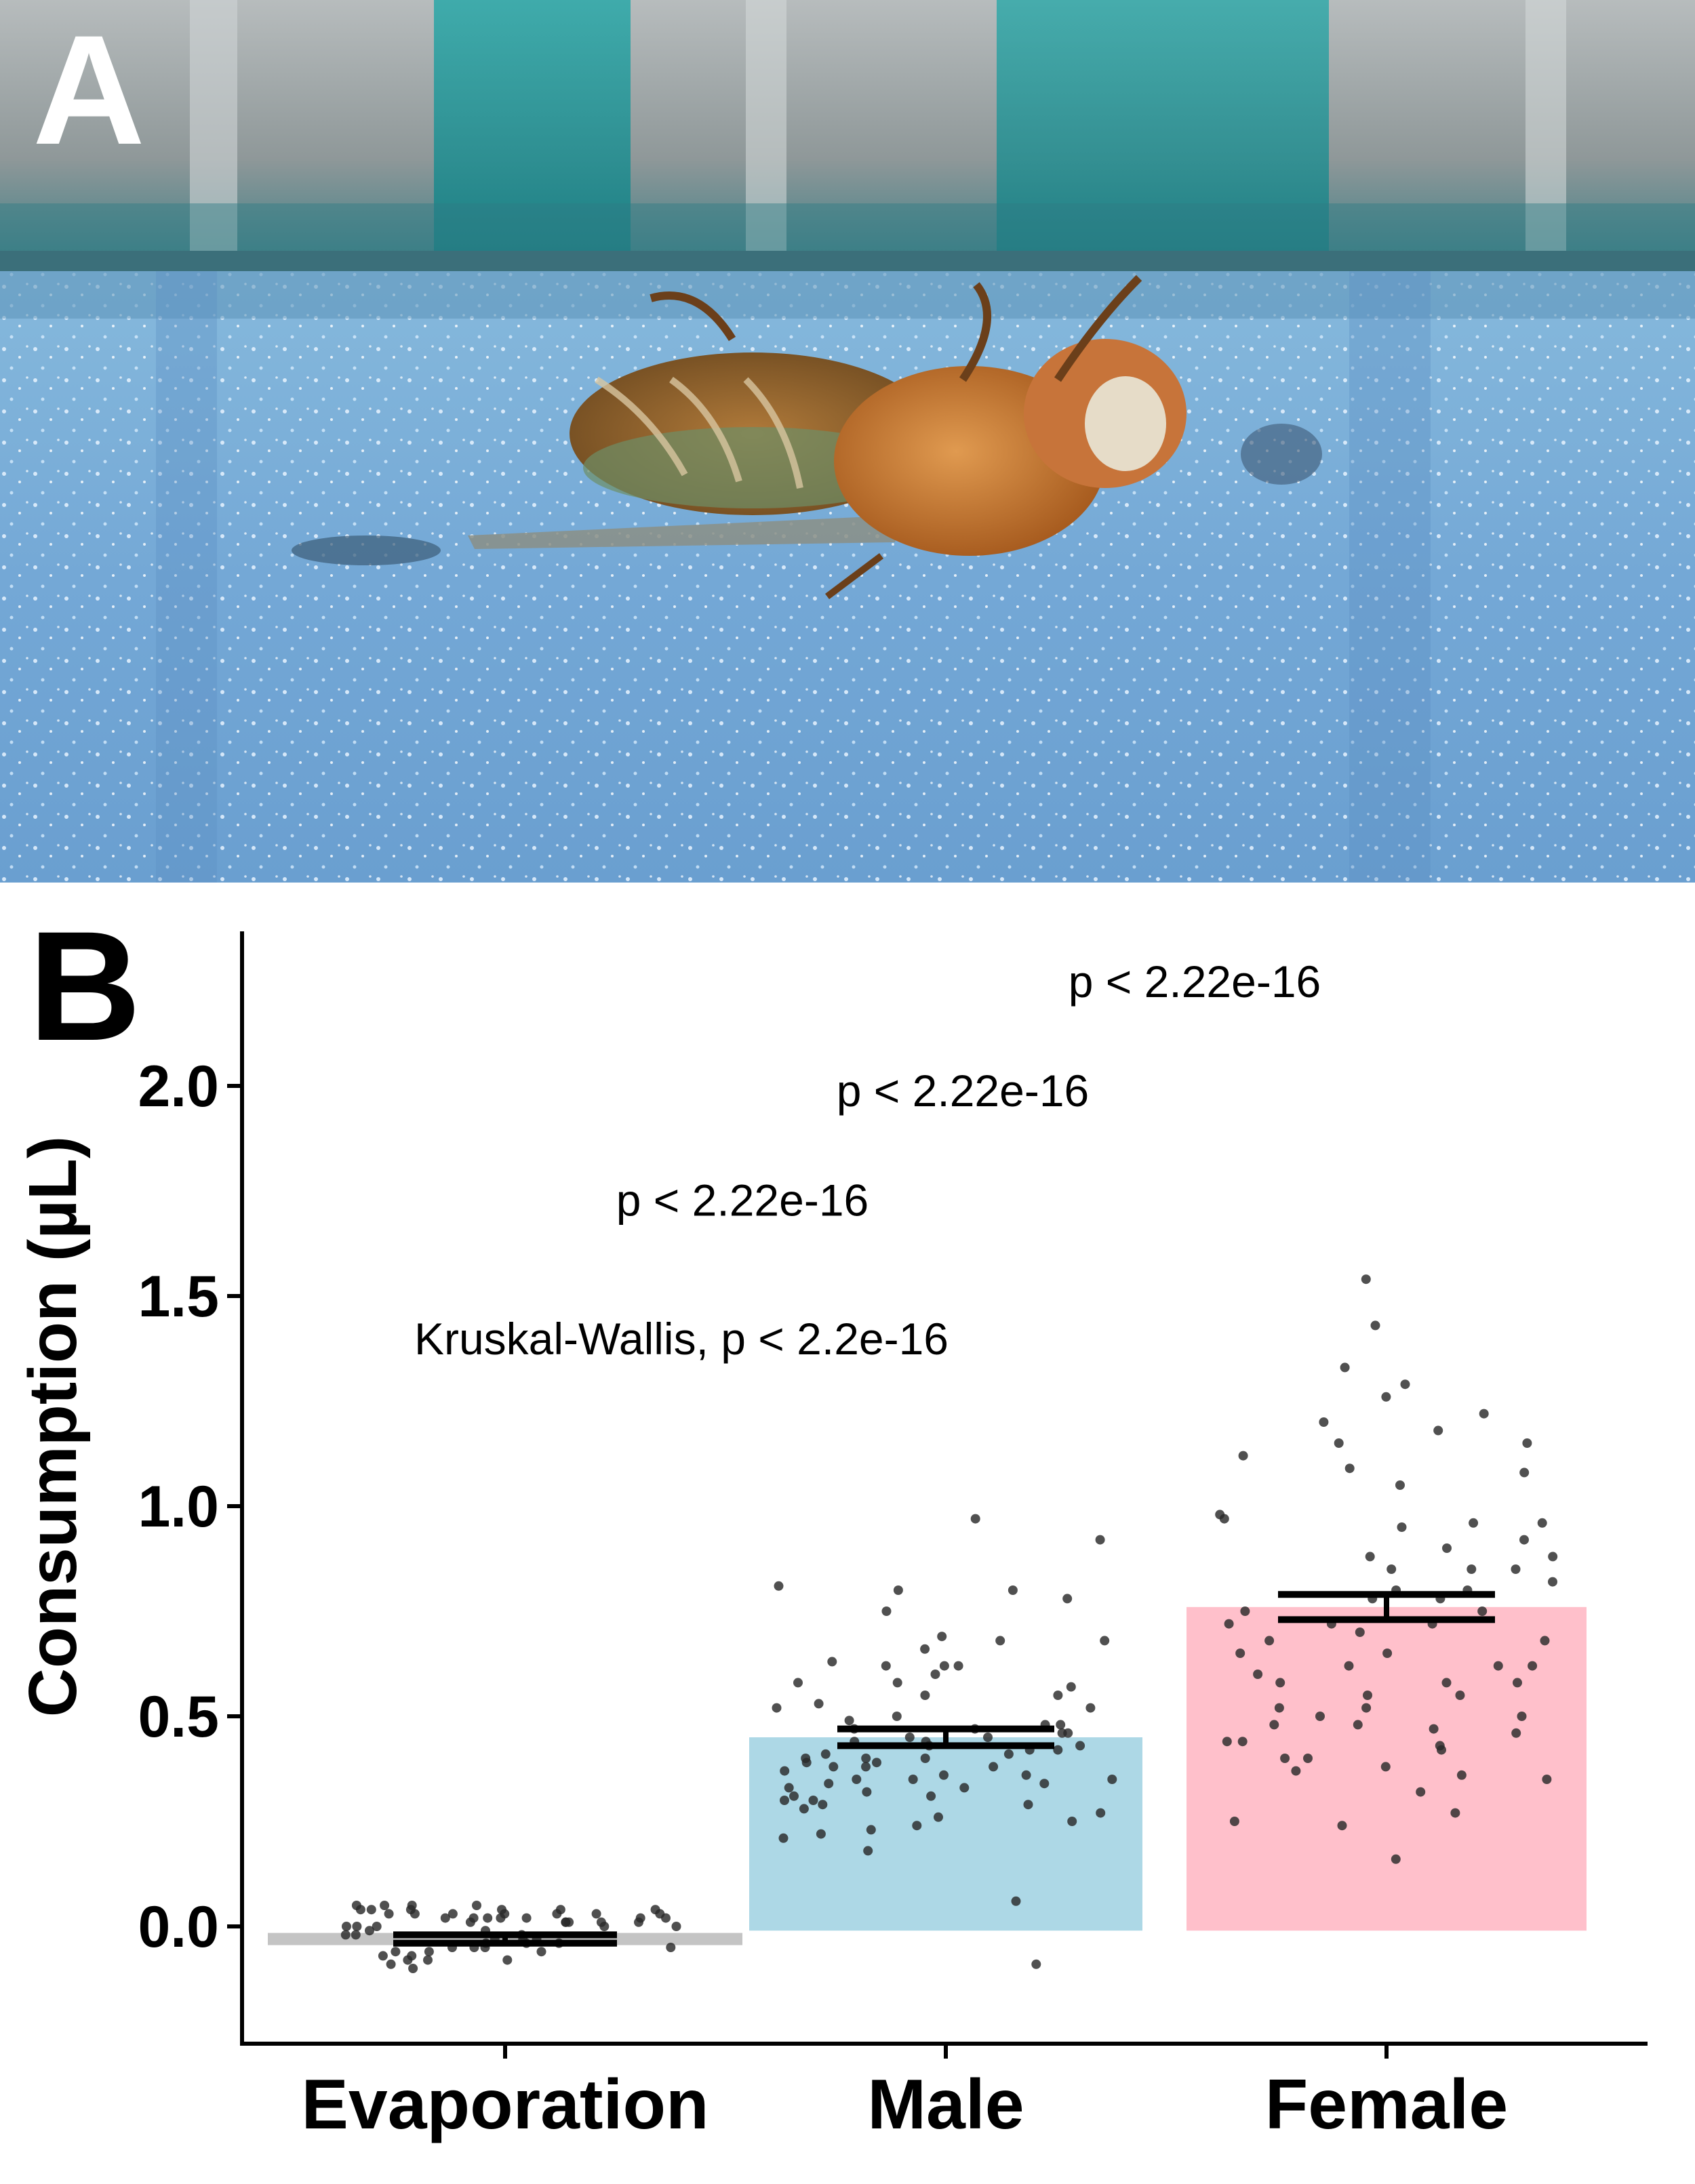 This screenshot has width=1695, height=2184. I want to click on y-tick-label: 0.0, so click(179, 1927).